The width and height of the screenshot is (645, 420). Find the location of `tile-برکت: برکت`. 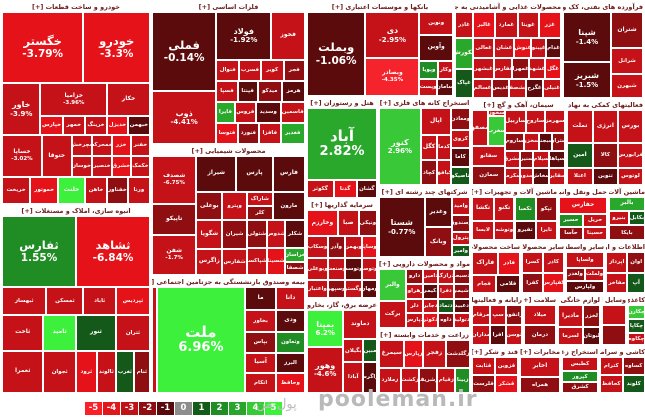

tile-برکت: برکت is located at coordinates (393, 314).